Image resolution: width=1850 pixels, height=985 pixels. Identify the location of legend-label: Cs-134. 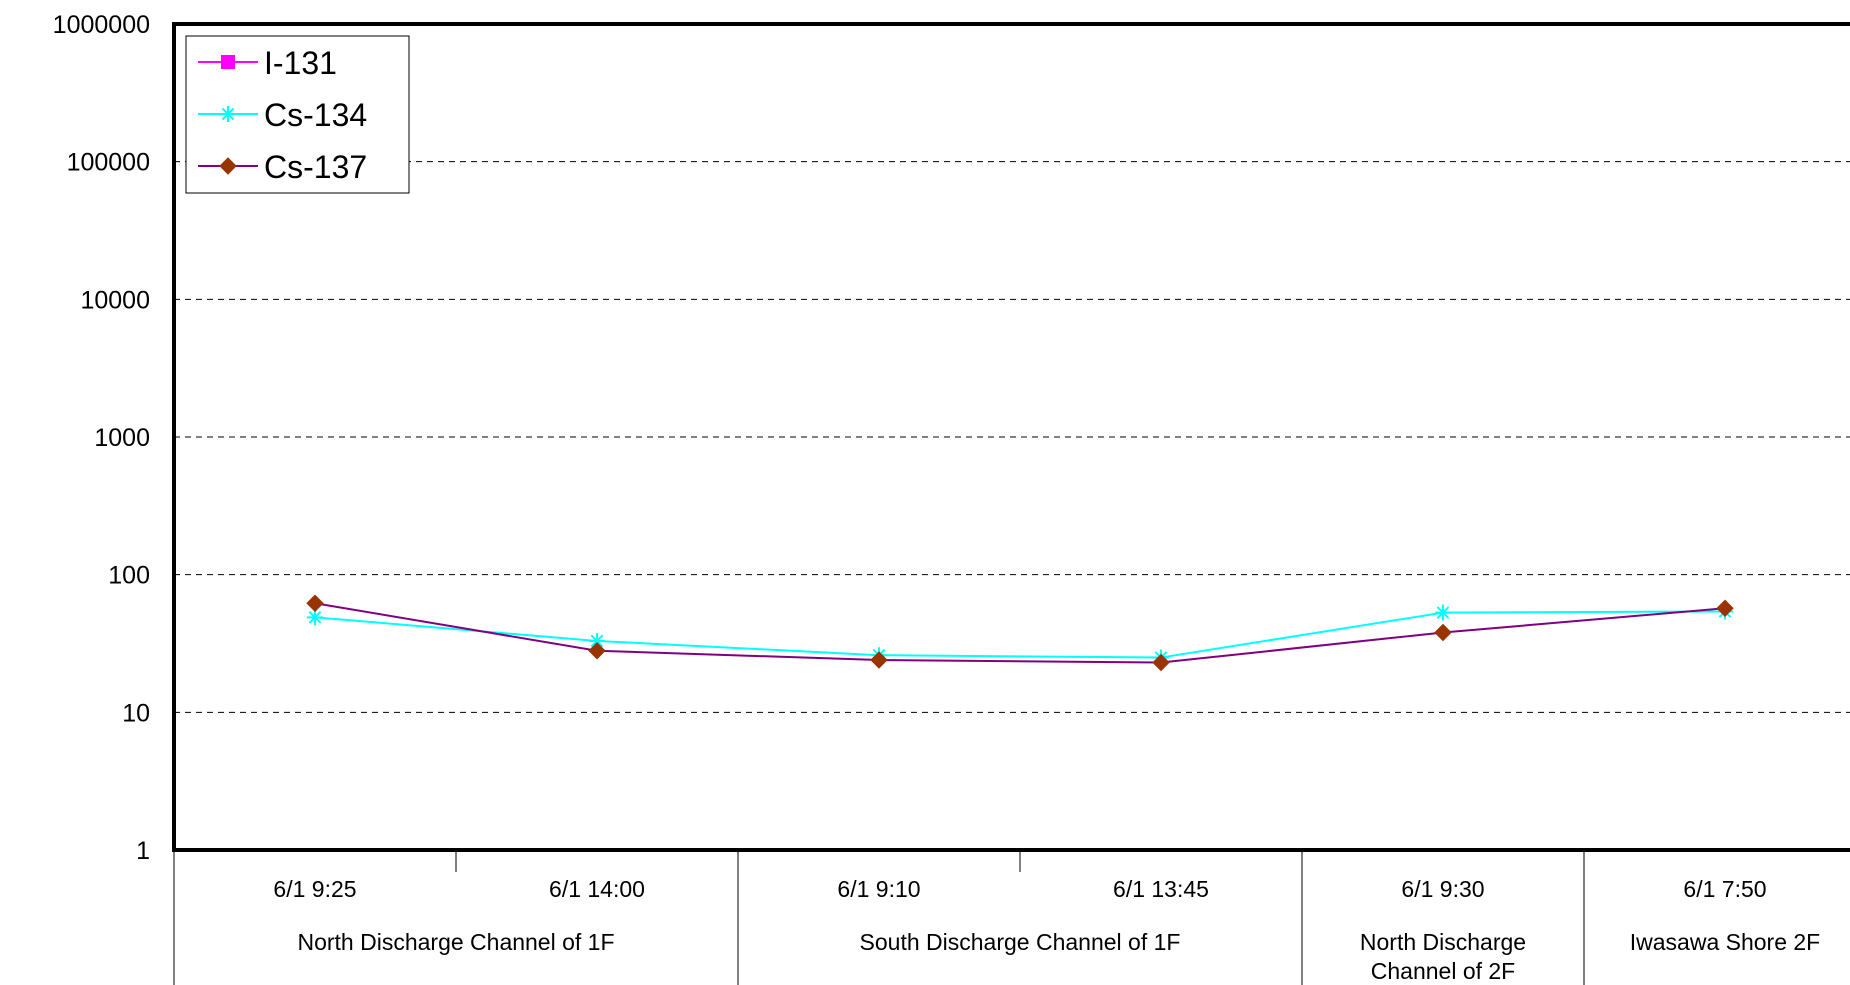
(315, 115).